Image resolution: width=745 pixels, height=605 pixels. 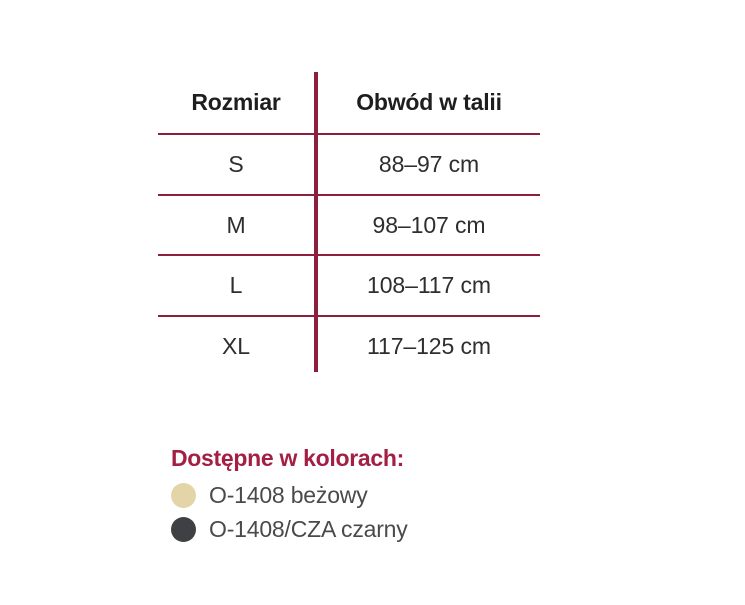 I want to click on cell-size: S, so click(x=236, y=163).